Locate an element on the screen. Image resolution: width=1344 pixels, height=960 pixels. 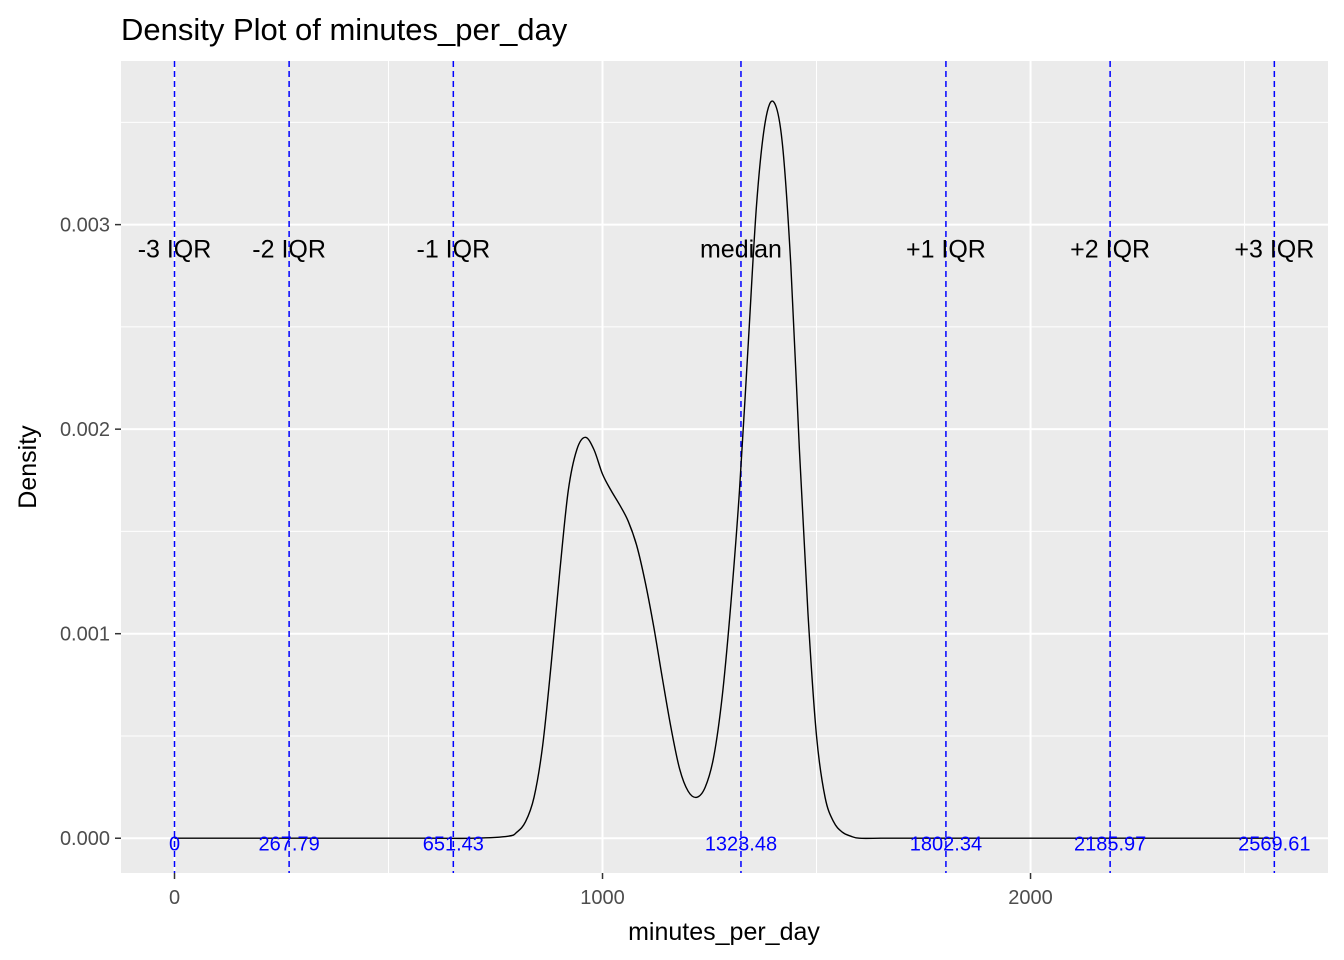
x-axis-ticks: 0 1000 2000 is located at coordinates (611, 891).